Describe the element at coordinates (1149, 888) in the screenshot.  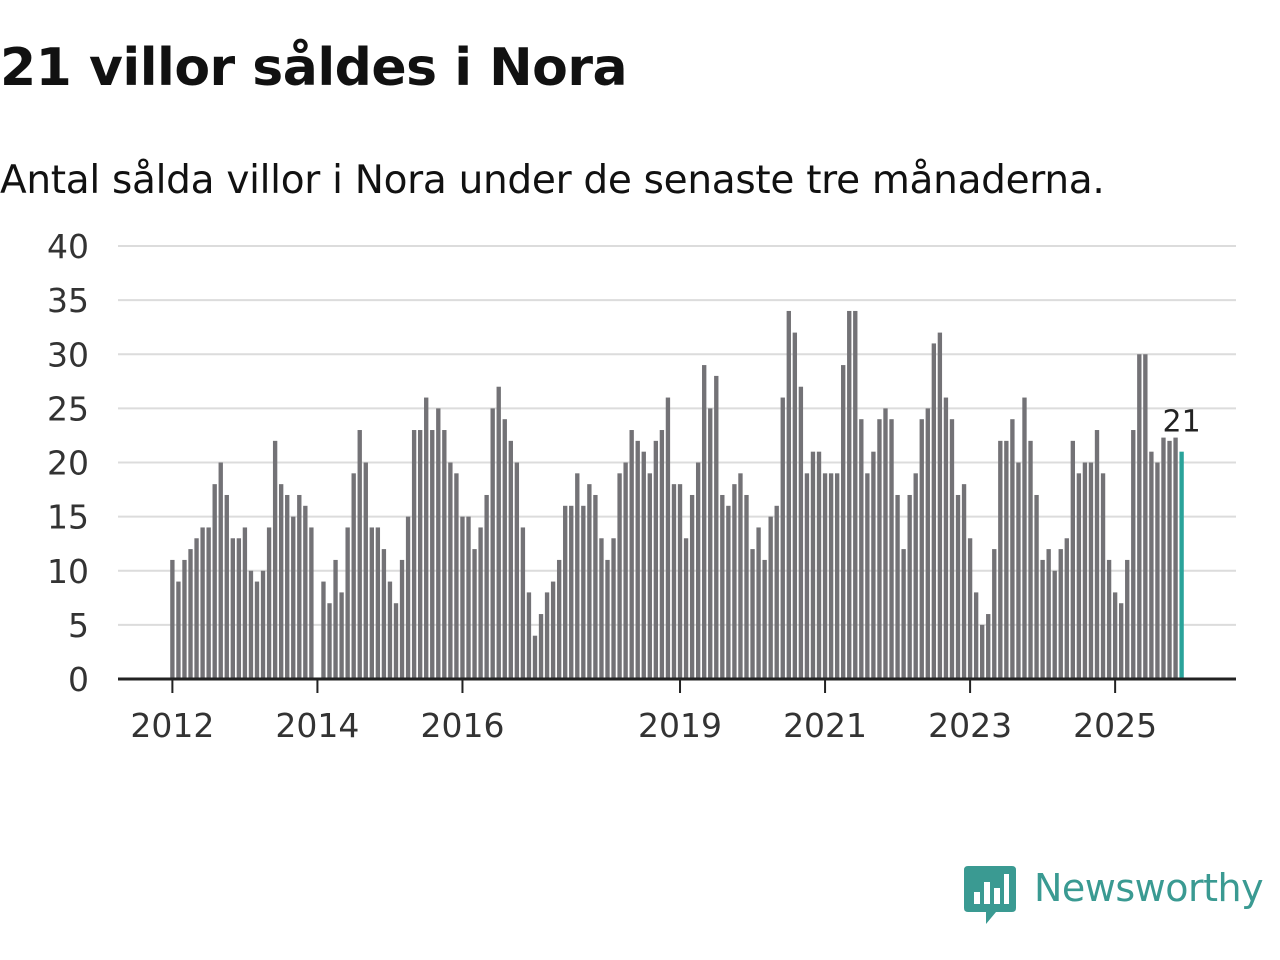
I see `brand-name: Newsworthy` at that location.